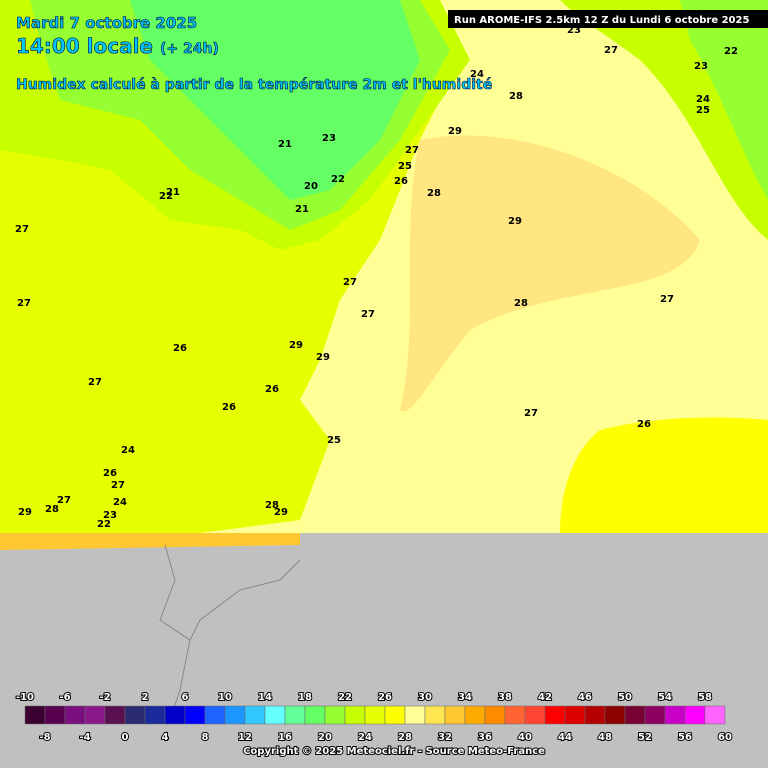 This screenshot has width=768, height=768. I want to click on warm-zone, so click(550, 273).